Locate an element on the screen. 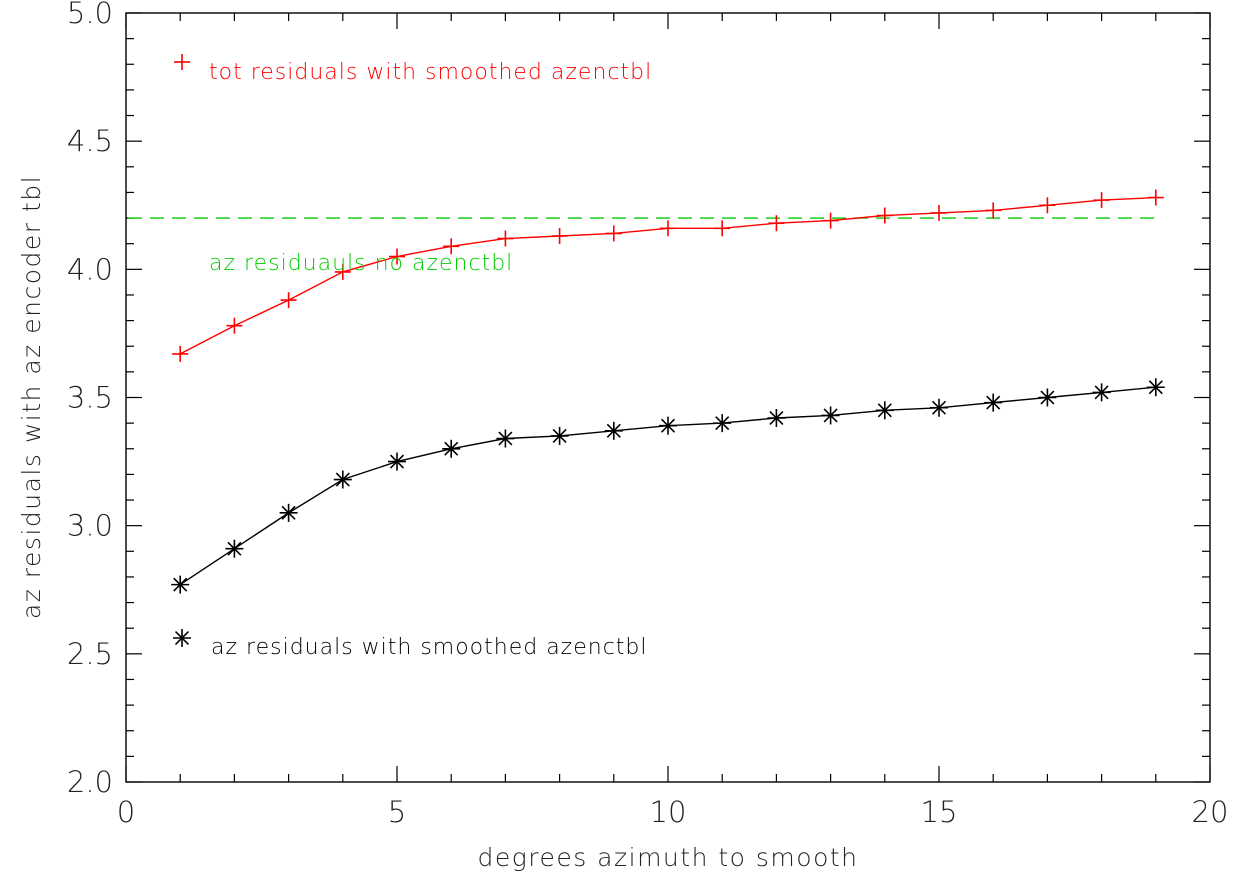 The image size is (1241, 881). y-tick-label: 2.0 is located at coordinates (90, 782).